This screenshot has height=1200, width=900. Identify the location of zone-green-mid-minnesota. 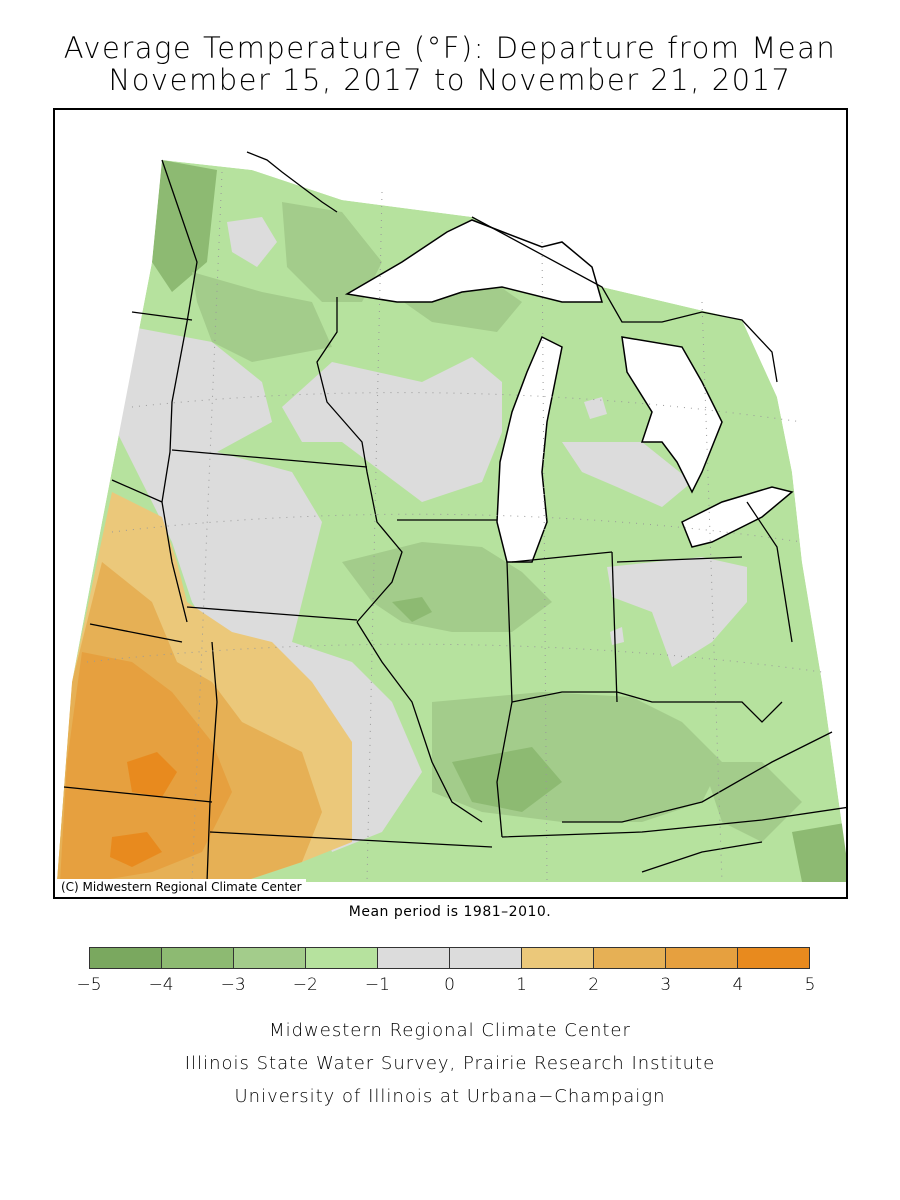
(262, 317).